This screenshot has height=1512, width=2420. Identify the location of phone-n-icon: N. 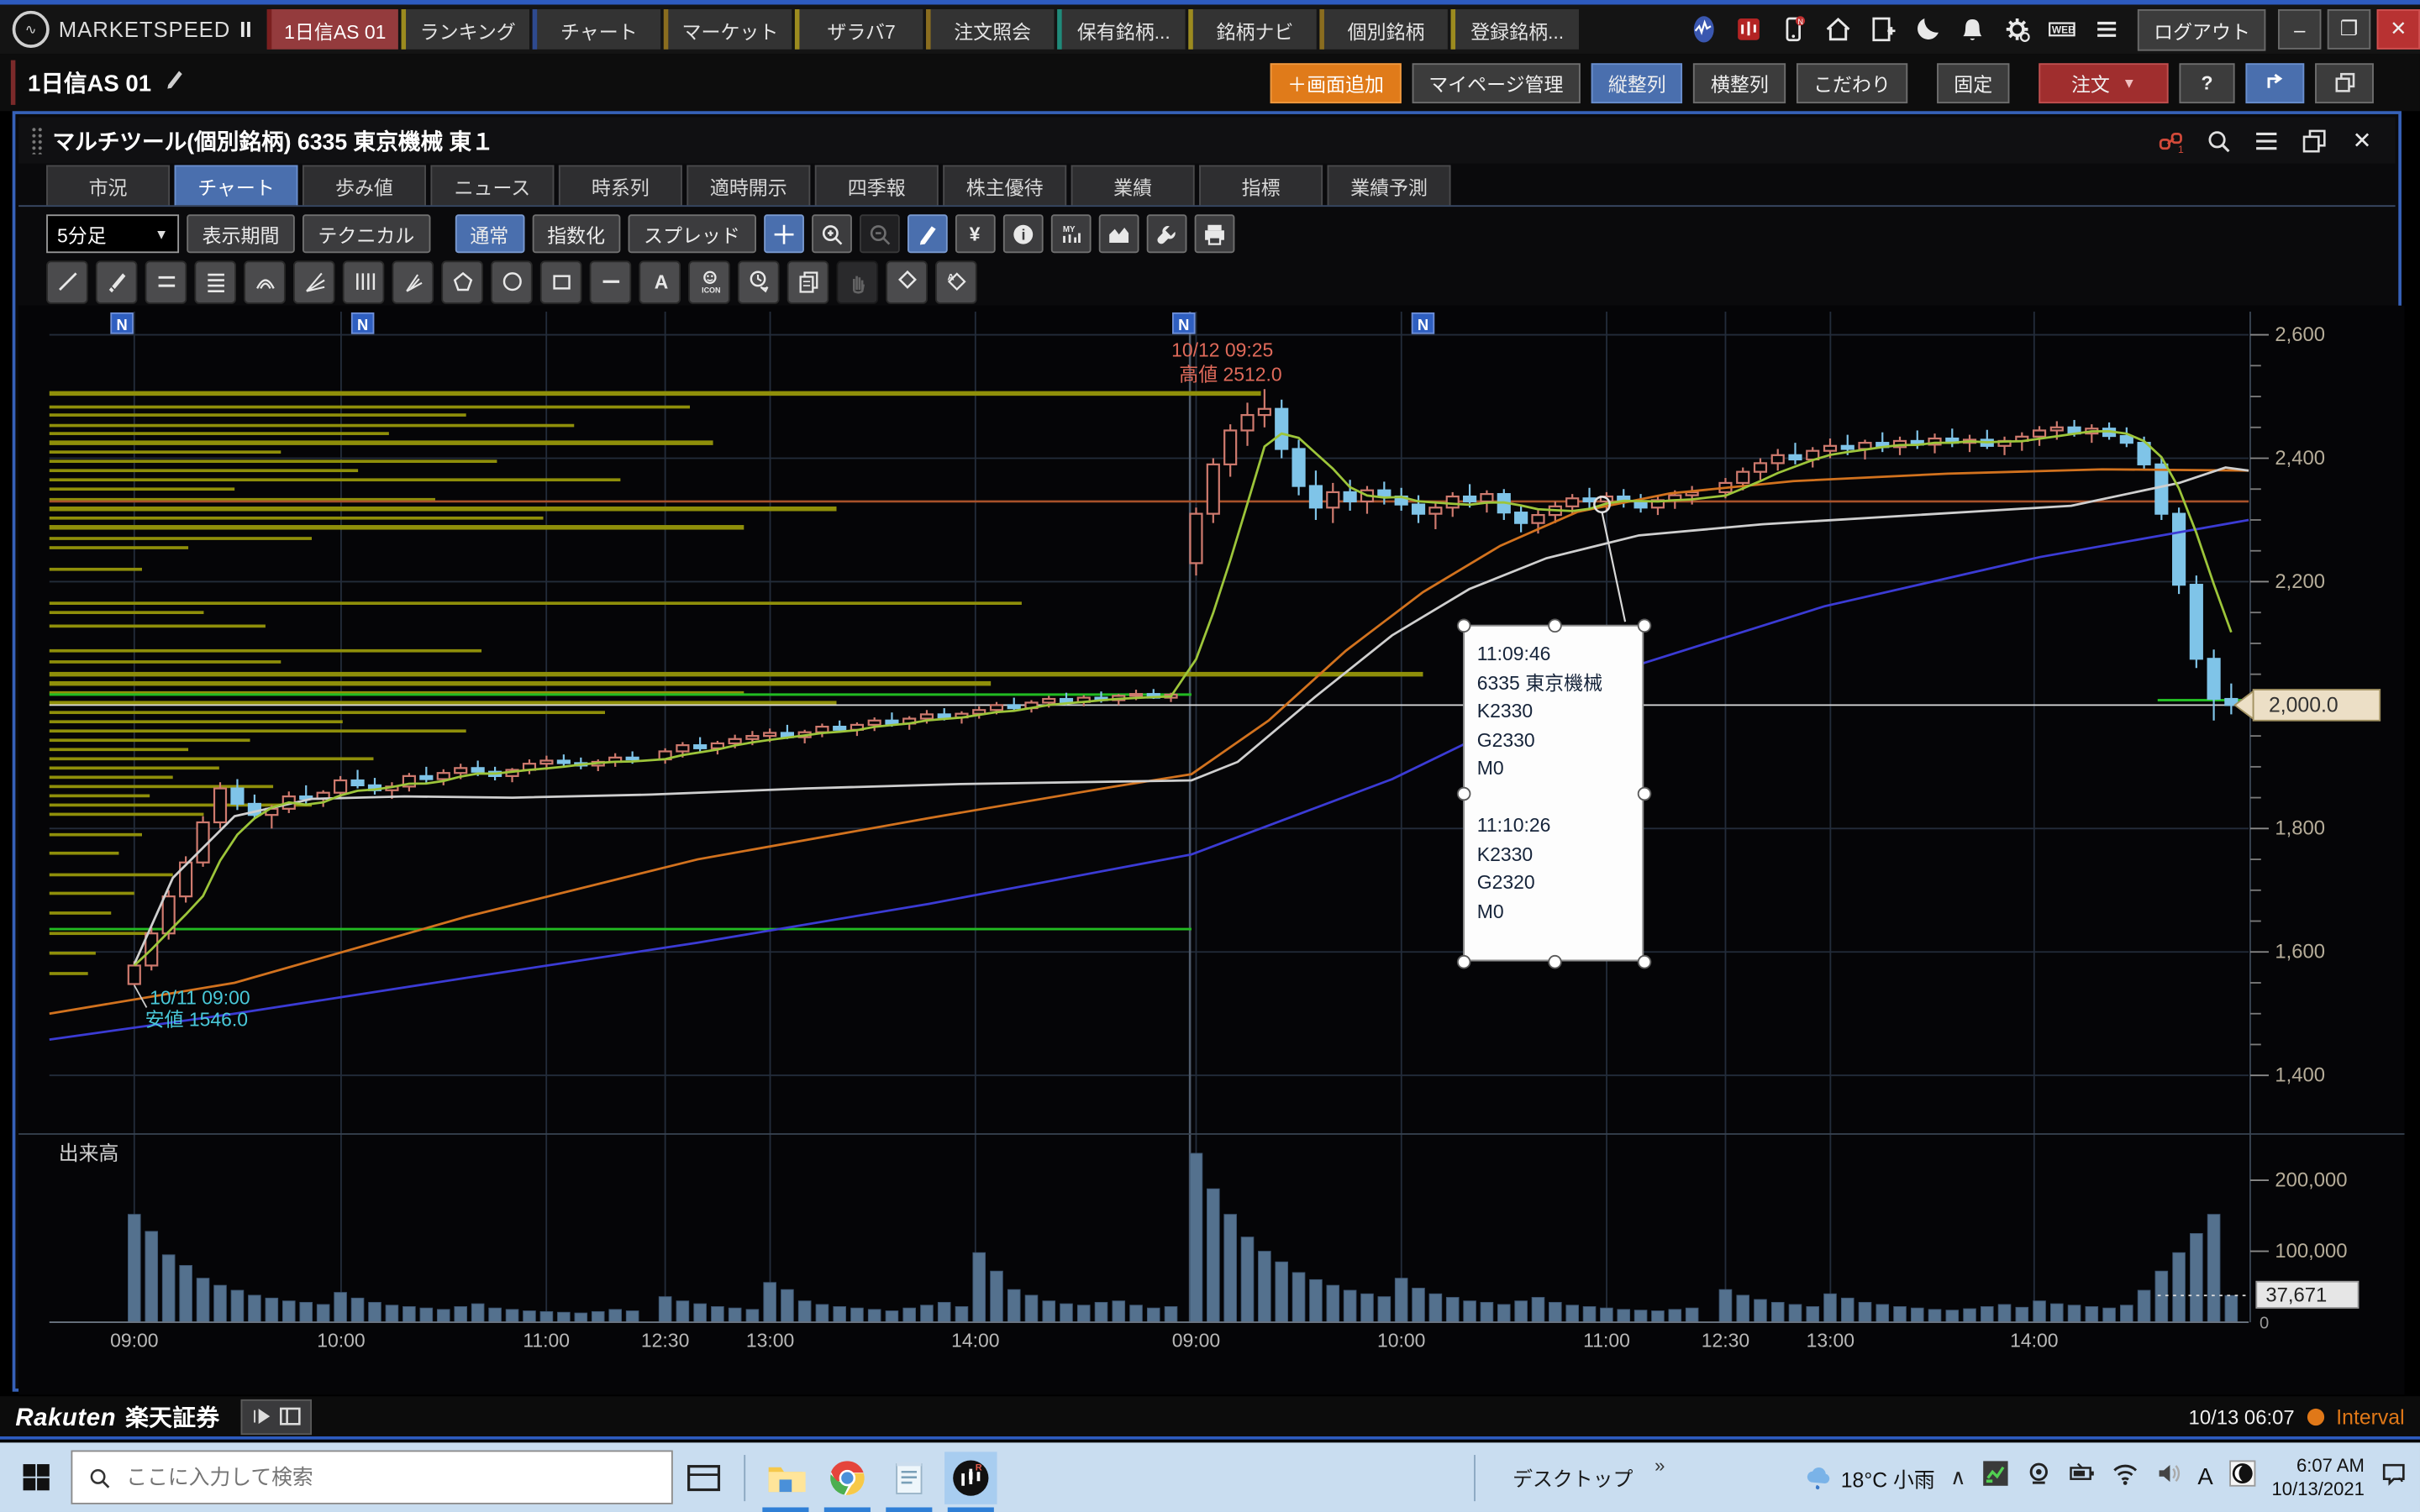
(1795, 29).